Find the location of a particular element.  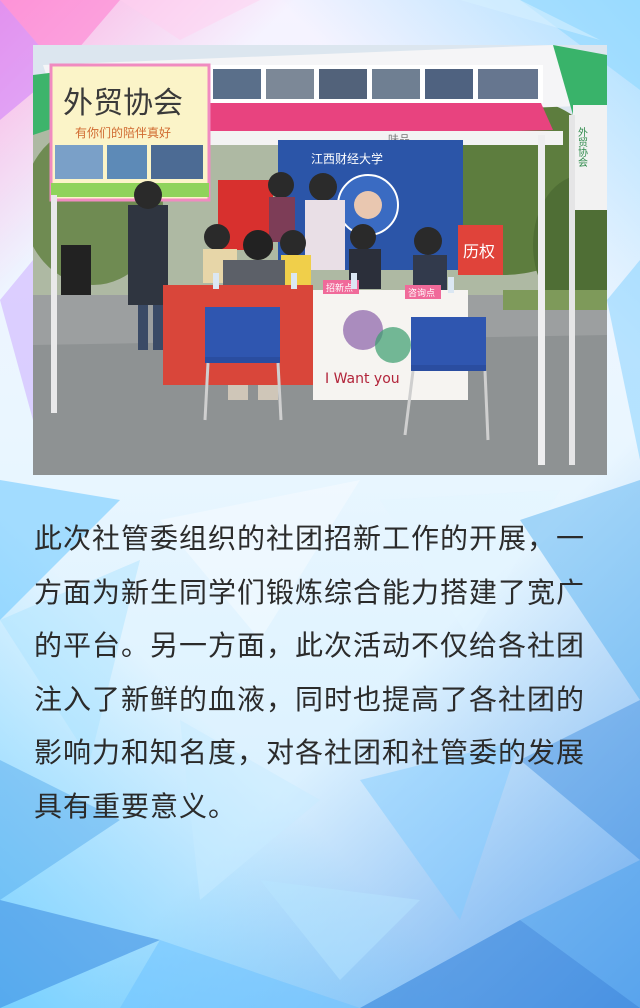

sign-subtitle: 有你们的陪伴真好 is located at coordinates (123, 132).